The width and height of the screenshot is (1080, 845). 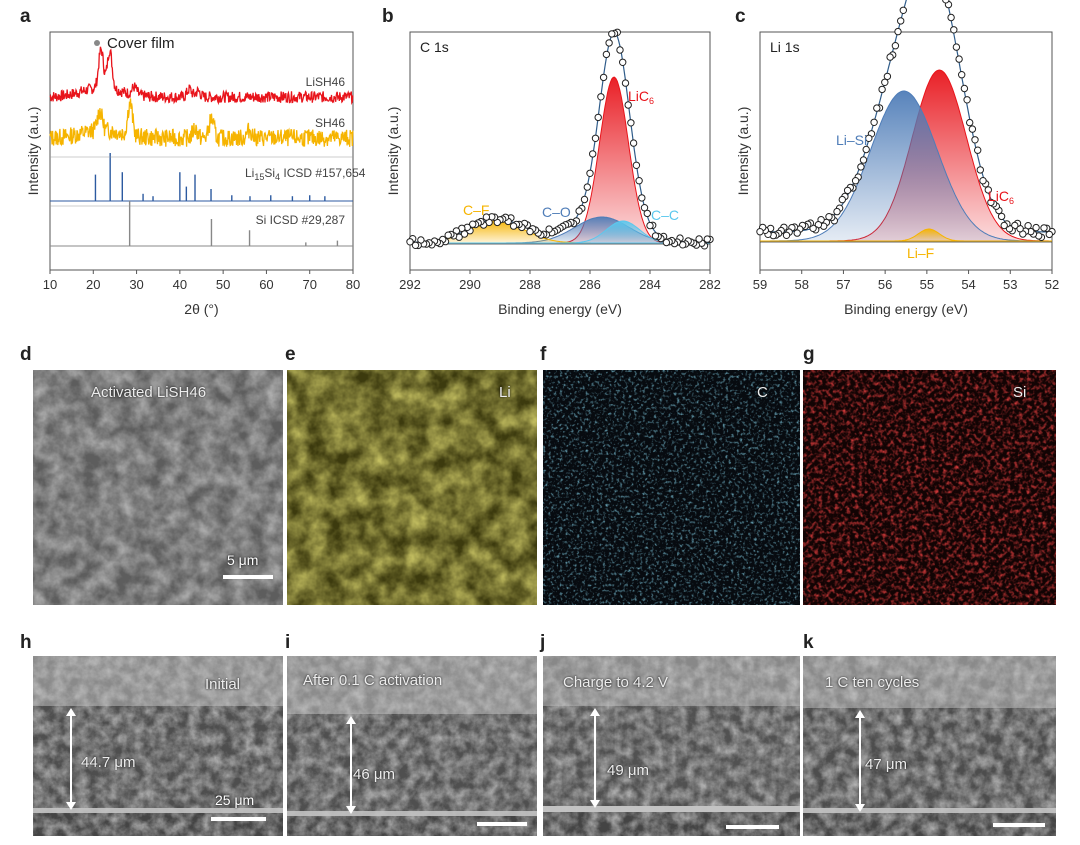 I want to click on eds-si-texture, so click(x=929, y=487).